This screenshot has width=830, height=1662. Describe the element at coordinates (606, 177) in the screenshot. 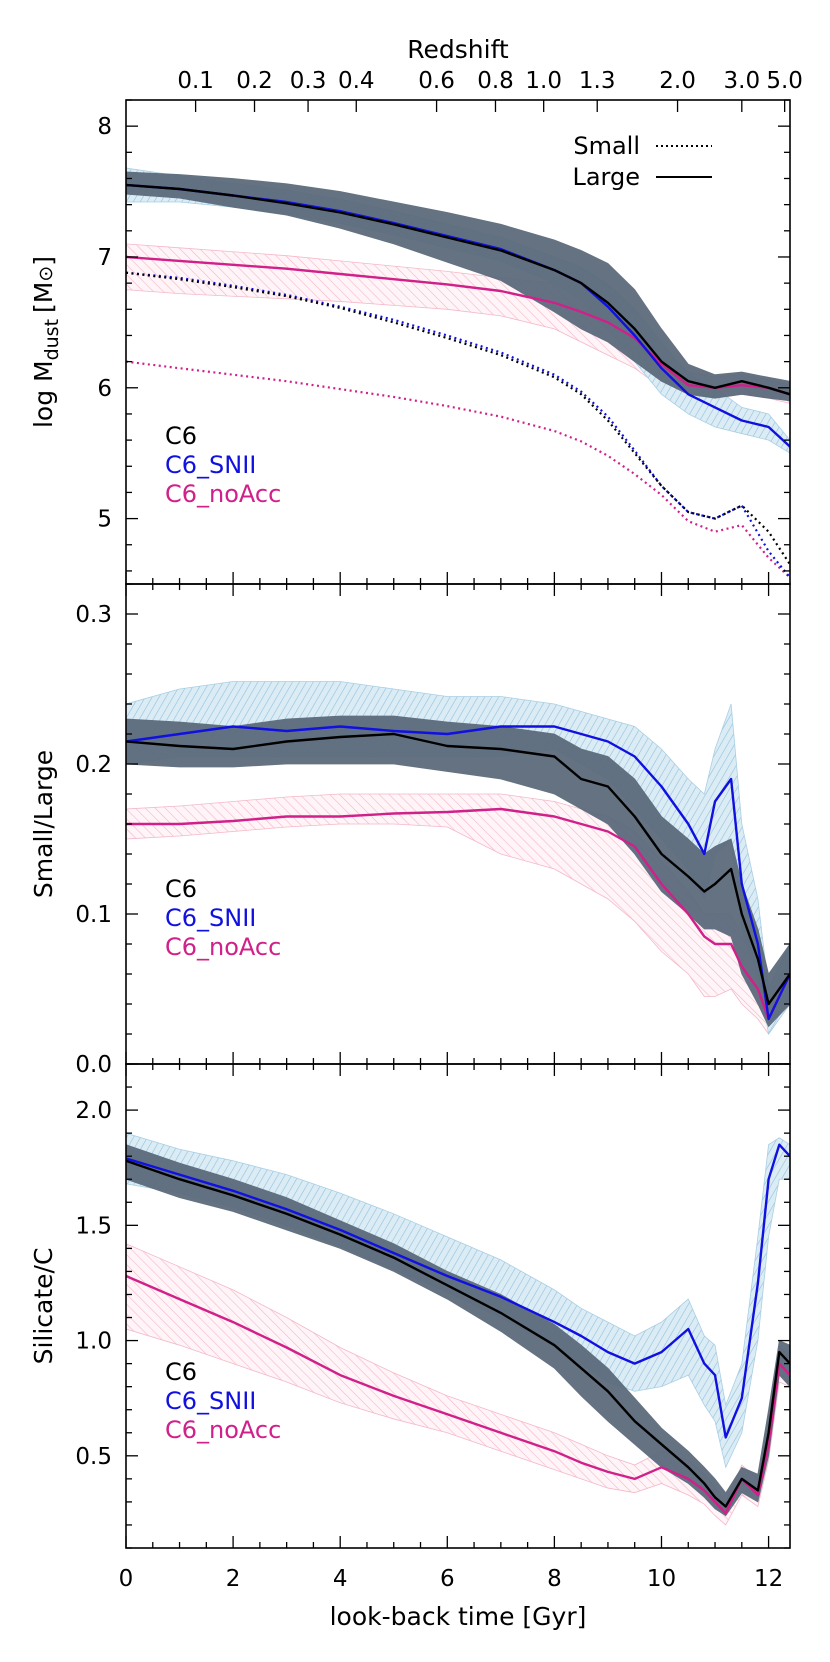

I see `legend-large: Large` at that location.